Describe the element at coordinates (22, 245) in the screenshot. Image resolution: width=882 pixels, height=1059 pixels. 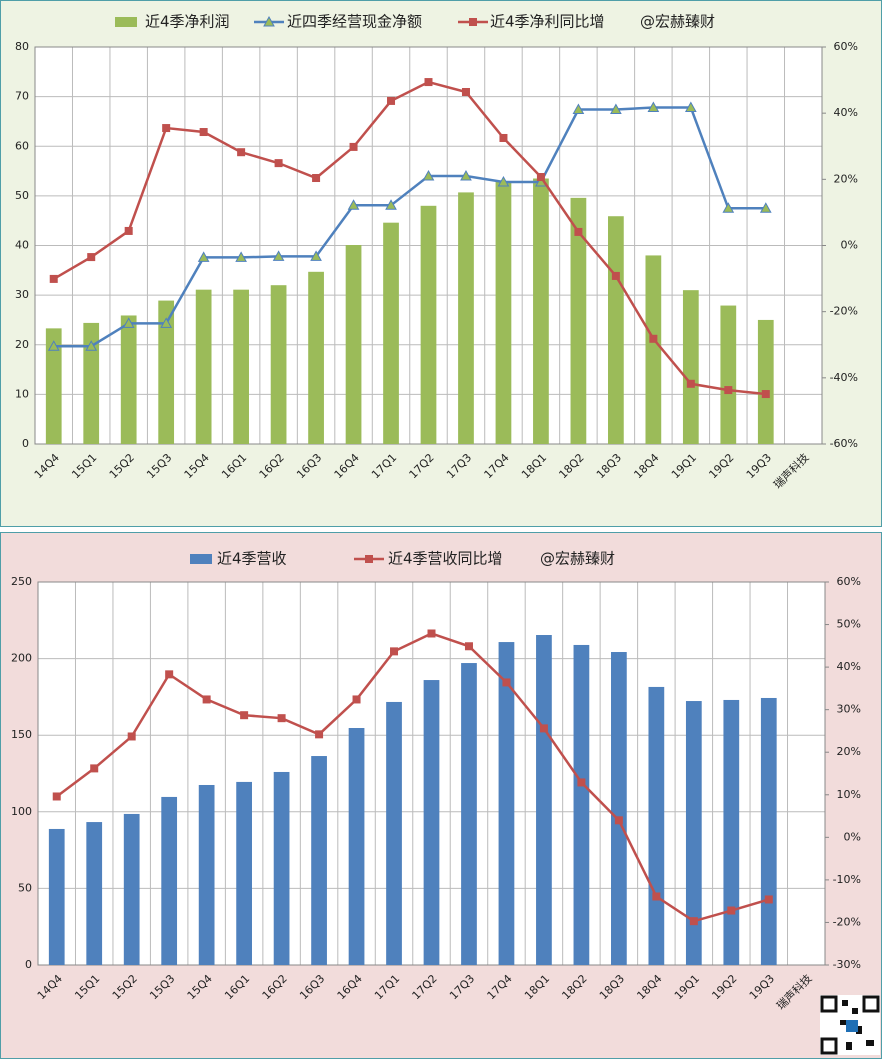
I see `y-tick-label: 40` at that location.